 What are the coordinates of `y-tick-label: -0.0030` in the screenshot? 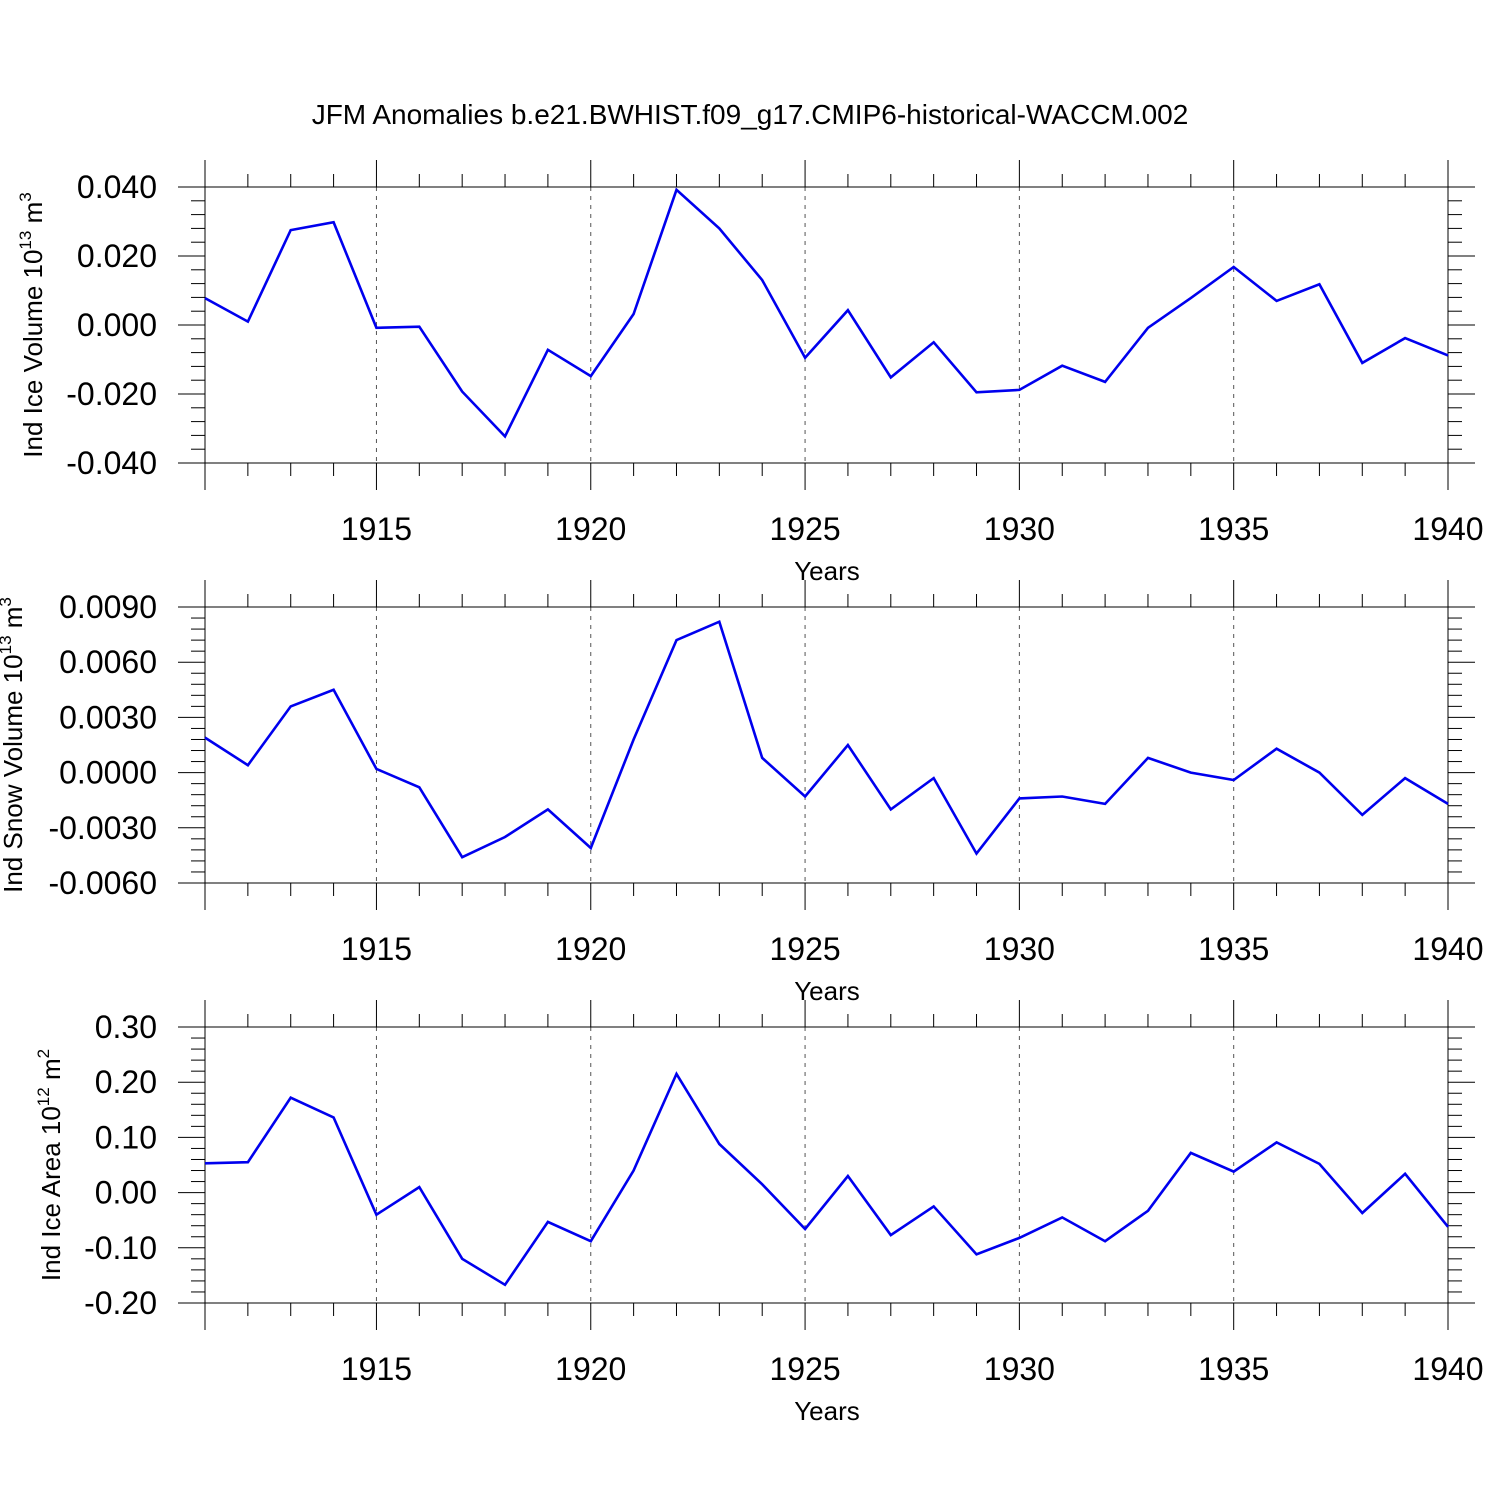 It's located at (102, 828).